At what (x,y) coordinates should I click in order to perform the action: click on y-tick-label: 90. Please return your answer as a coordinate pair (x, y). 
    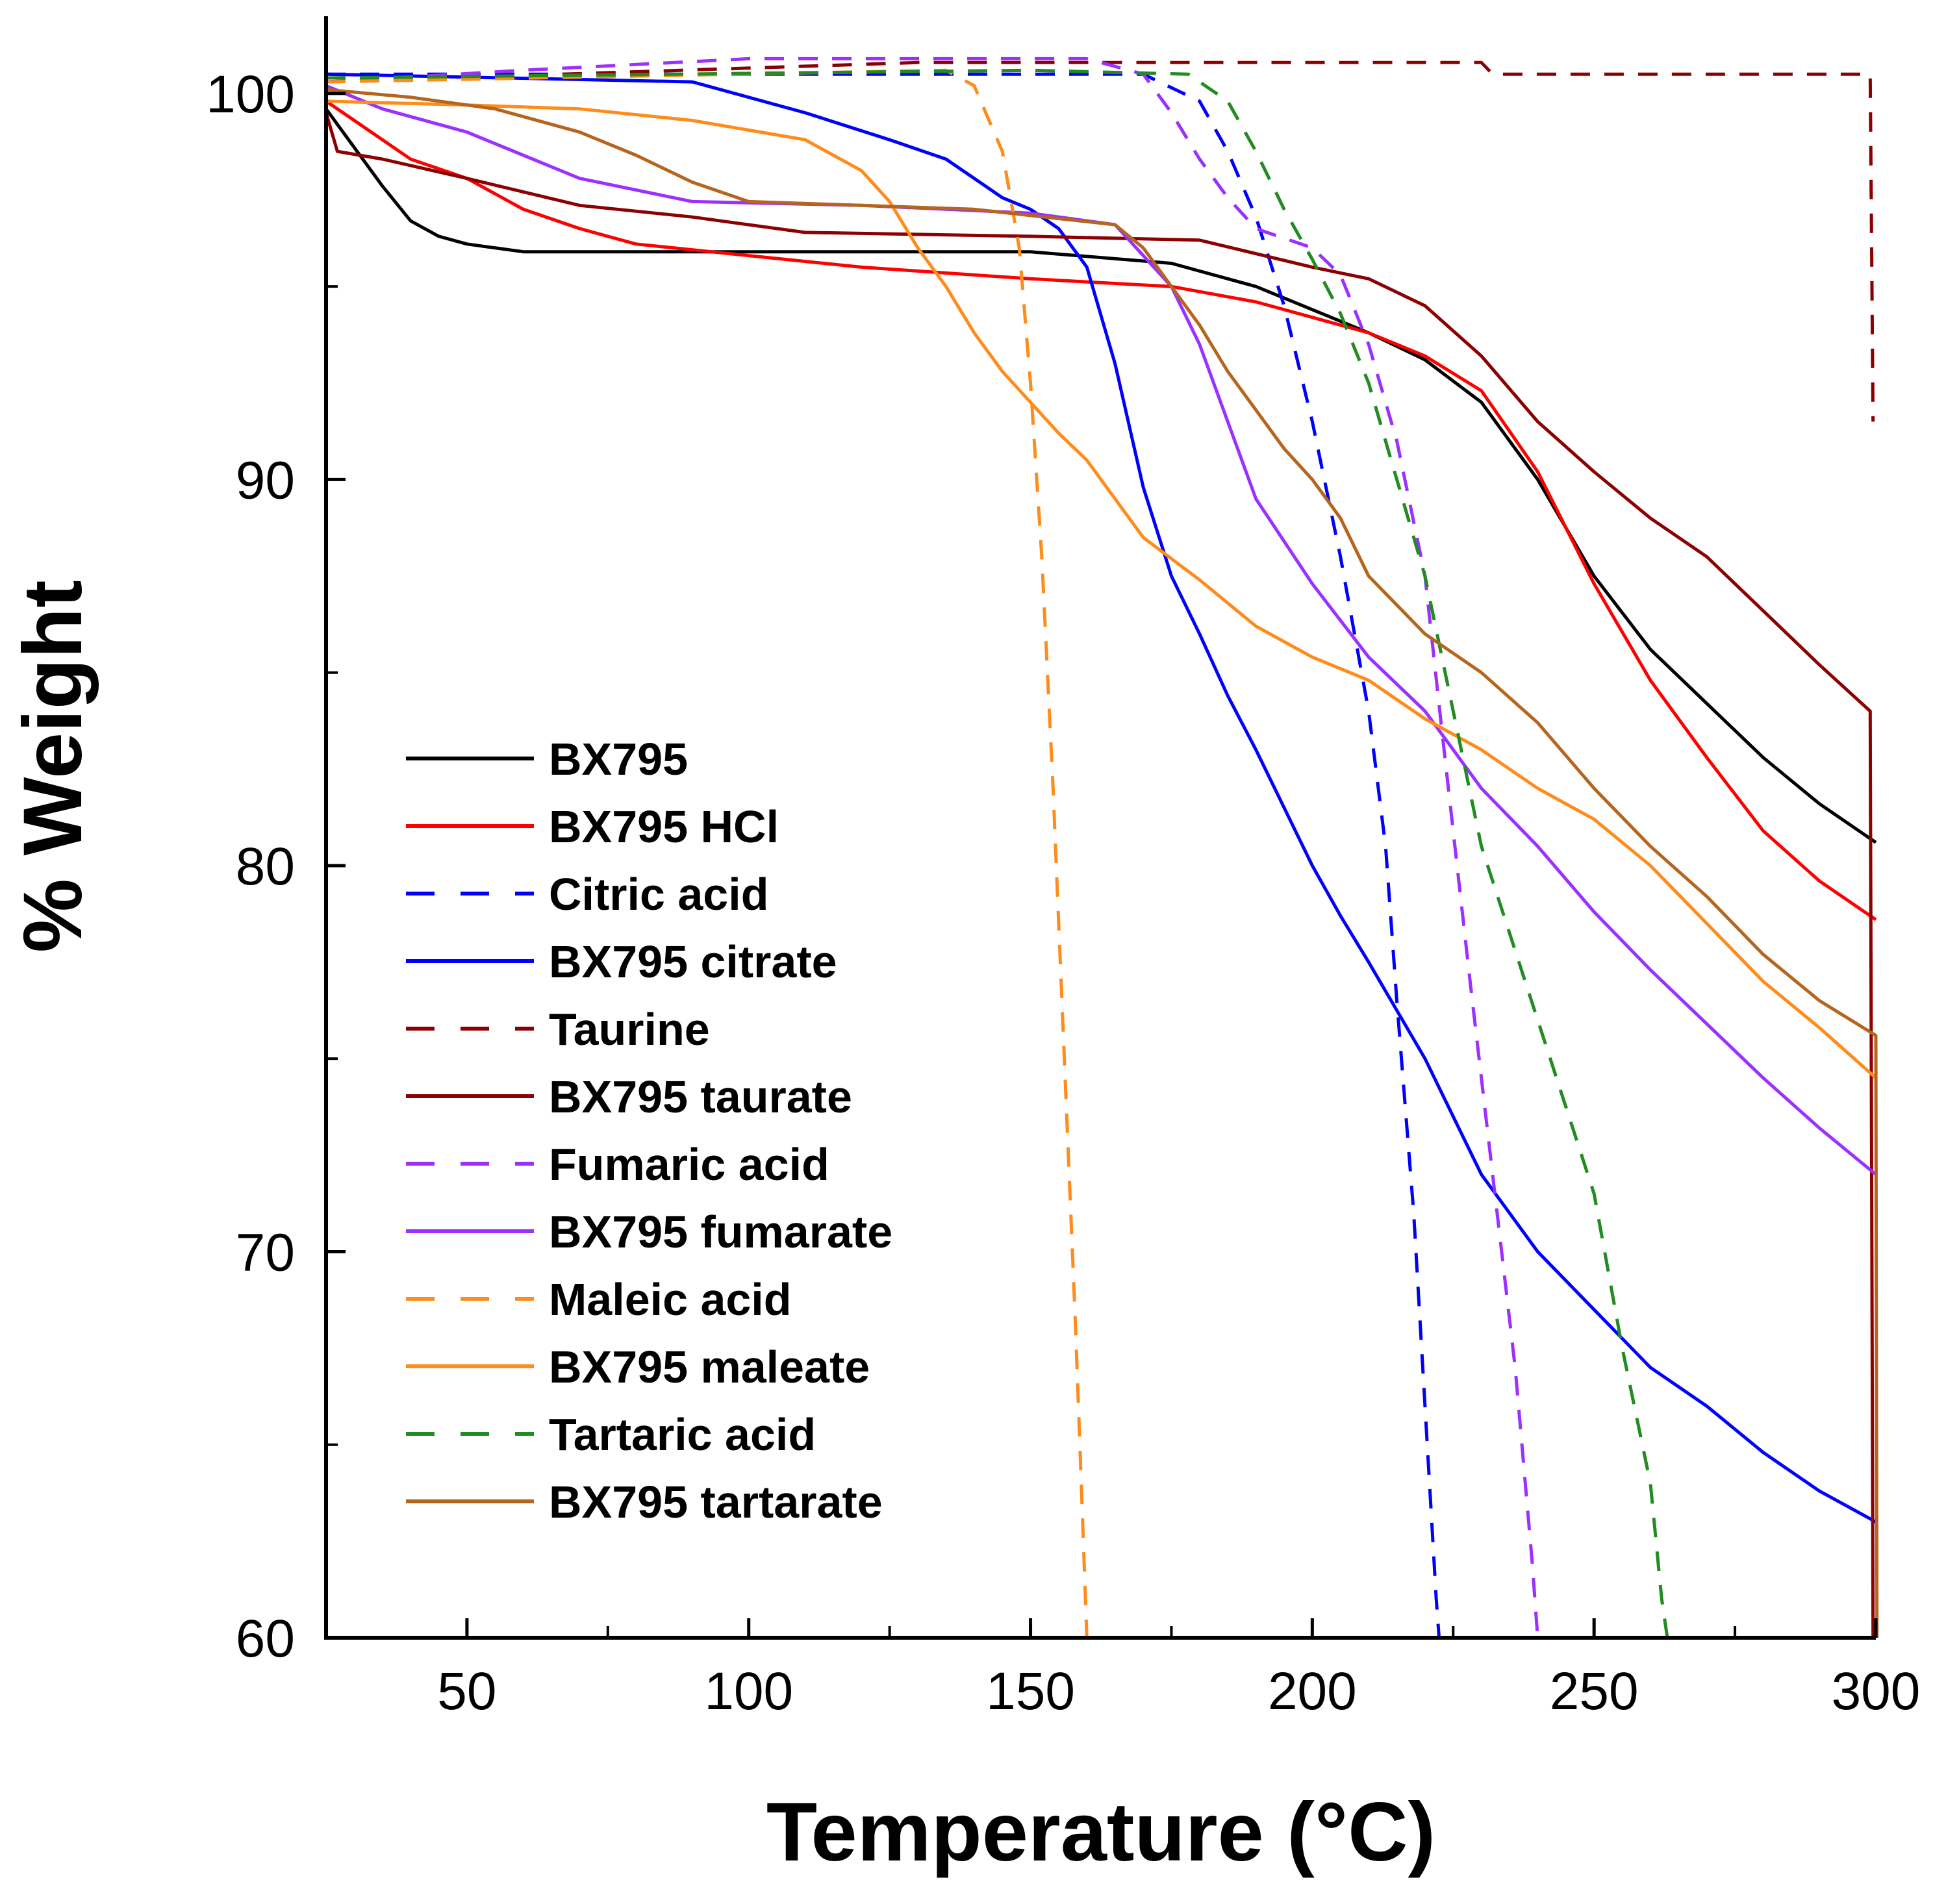
    Looking at the image, I should click on (265, 481).